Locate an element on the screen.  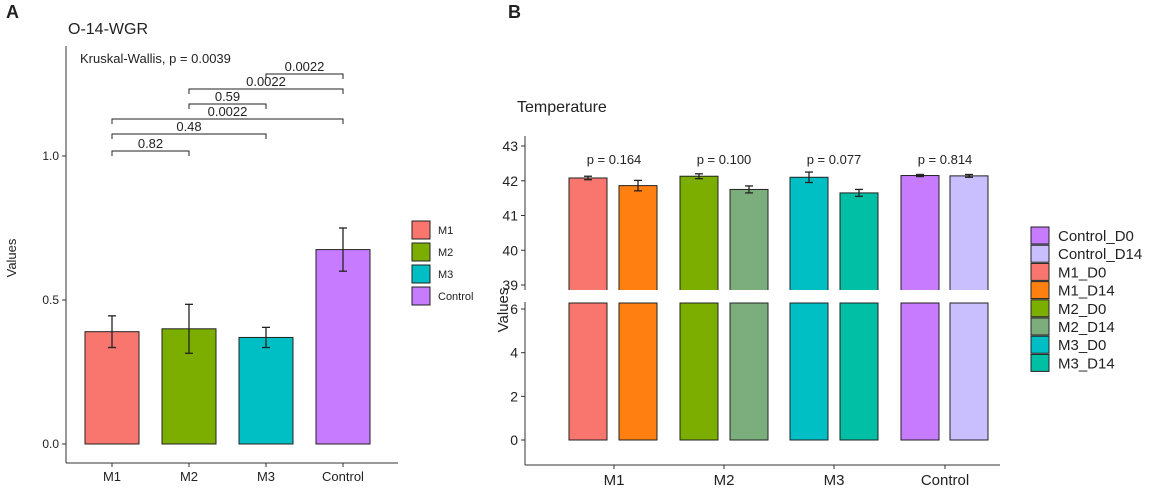
panel-b-x-tick-label: M1 is located at coordinates (614, 480).